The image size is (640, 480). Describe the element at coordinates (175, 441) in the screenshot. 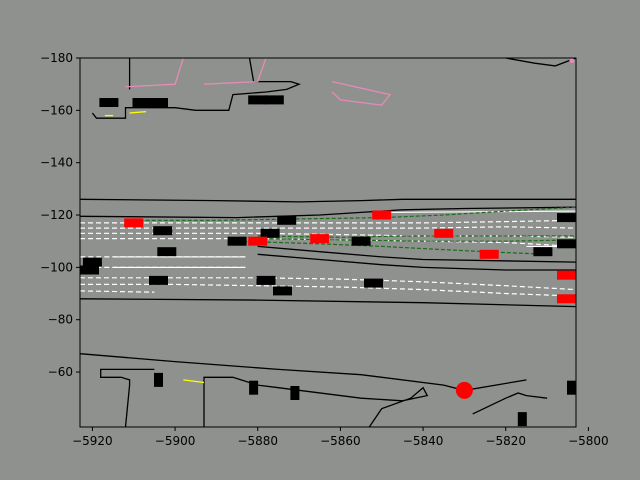

I see `x-tick-label-1: −5900` at that location.